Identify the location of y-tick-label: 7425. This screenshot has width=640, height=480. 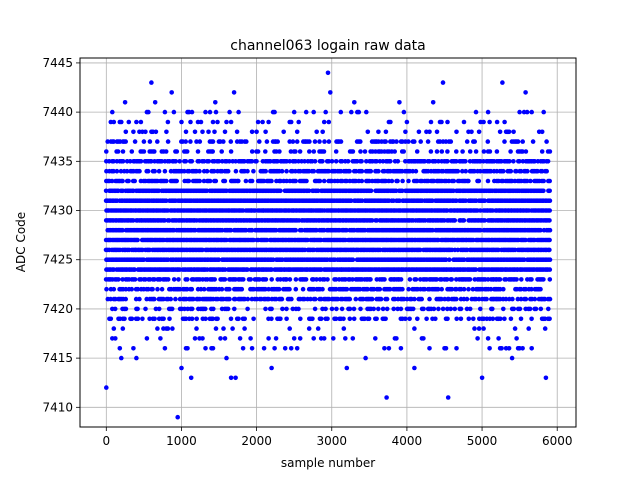
(57, 260).